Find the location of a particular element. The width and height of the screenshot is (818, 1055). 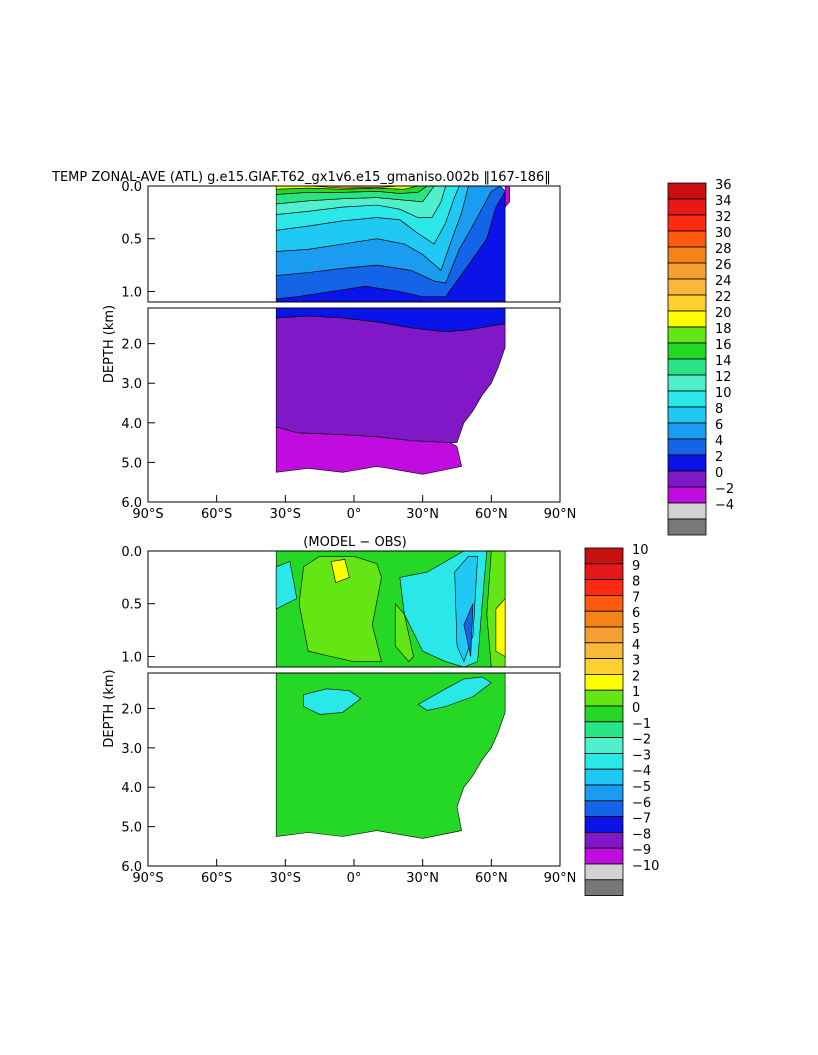

temp-colorbar-label: 36 is located at coordinates (723, 185).